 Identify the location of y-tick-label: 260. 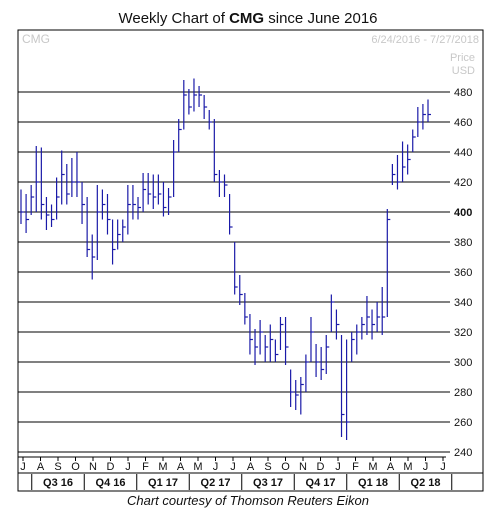
(463, 423).